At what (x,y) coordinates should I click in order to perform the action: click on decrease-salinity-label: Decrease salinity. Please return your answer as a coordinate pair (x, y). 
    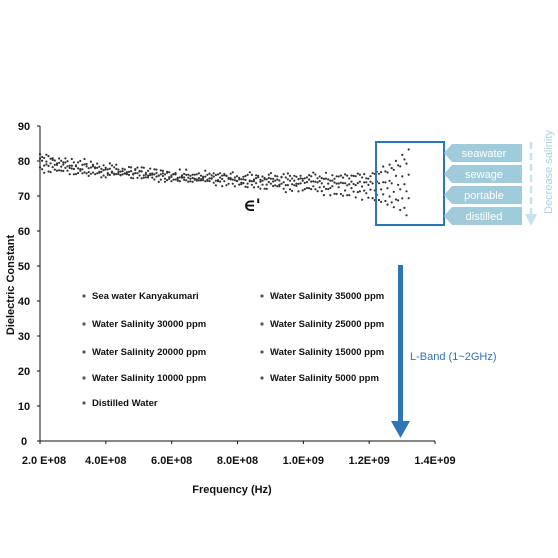
    Looking at the image, I should click on (549, 172).